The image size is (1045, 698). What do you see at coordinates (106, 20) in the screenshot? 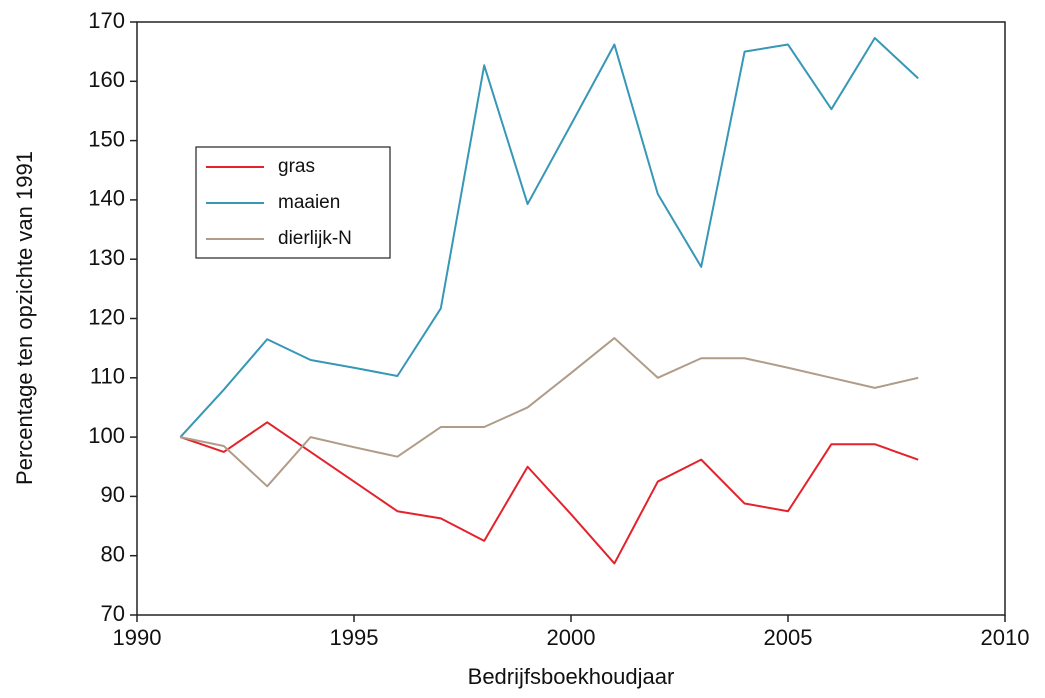
I see `y-tick-label: 170` at bounding box center [106, 20].